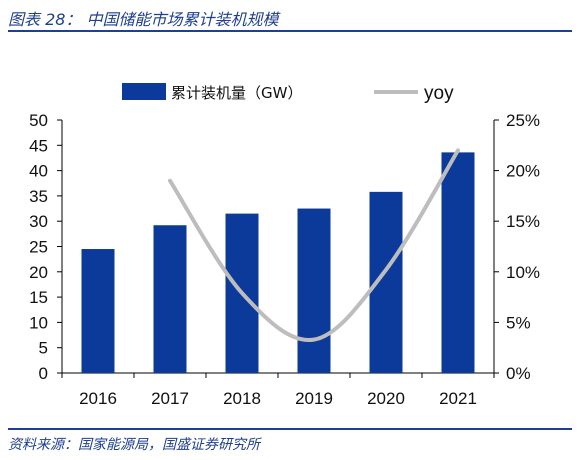  What do you see at coordinates (43, 373) in the screenshot?
I see `y-left-tick-label: 0` at bounding box center [43, 373].